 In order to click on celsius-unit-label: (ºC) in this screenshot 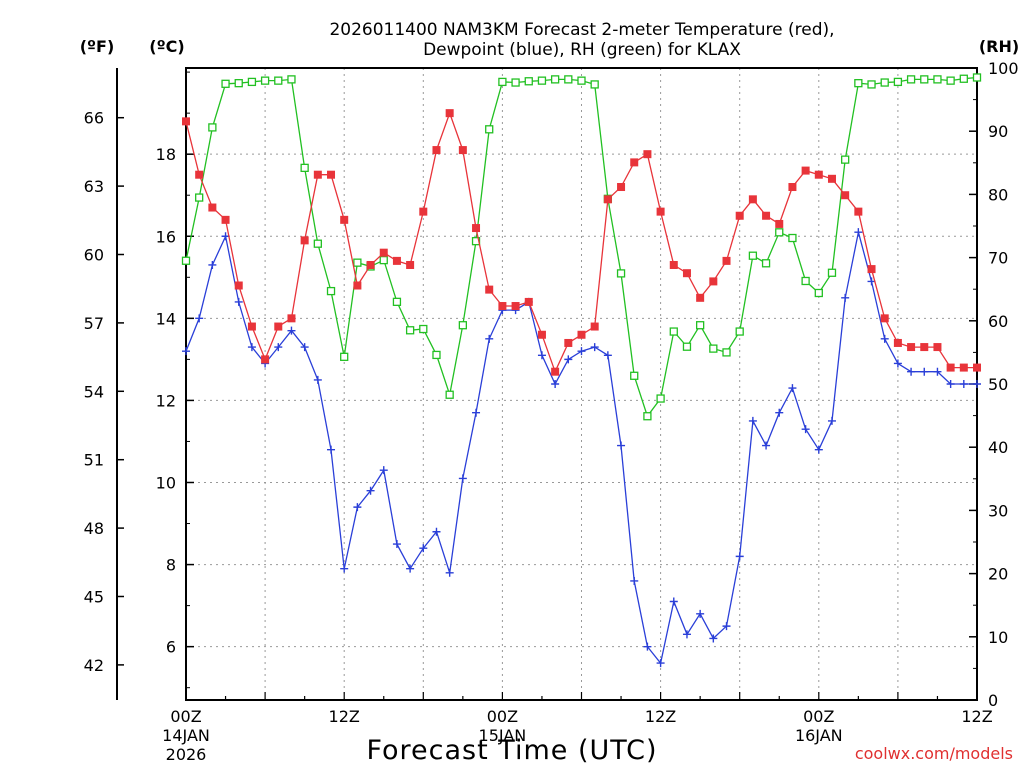, I will do `click(166, 46)`.